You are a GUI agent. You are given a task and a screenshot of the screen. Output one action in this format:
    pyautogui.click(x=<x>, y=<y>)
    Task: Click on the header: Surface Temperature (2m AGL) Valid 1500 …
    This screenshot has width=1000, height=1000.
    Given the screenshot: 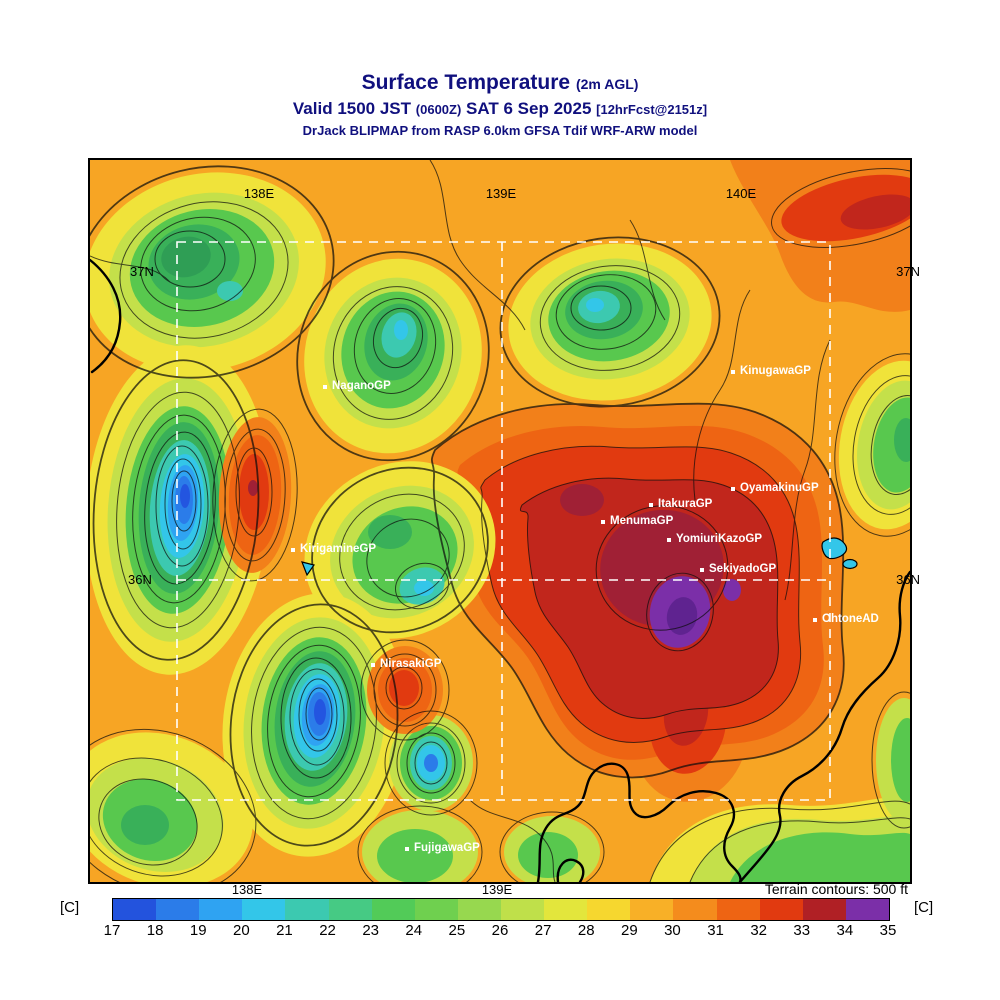 What is the action you would take?
    pyautogui.click(x=500, y=105)
    